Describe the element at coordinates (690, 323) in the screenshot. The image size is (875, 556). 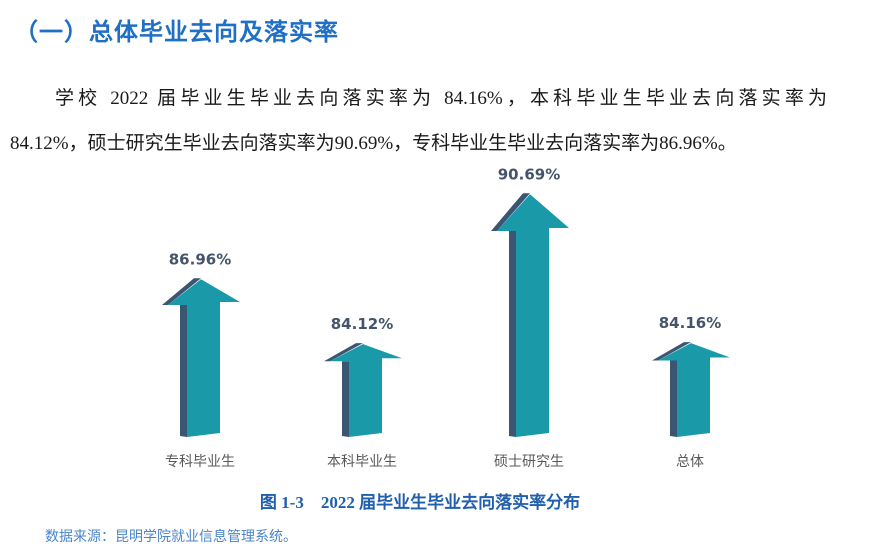
I see `value-label: 84.16%` at that location.